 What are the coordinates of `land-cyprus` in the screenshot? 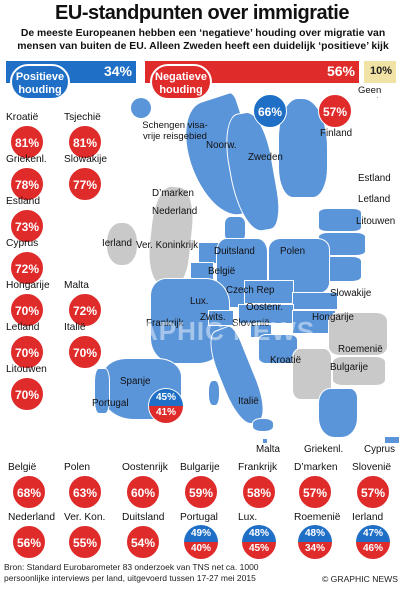 It's located at (392, 440).